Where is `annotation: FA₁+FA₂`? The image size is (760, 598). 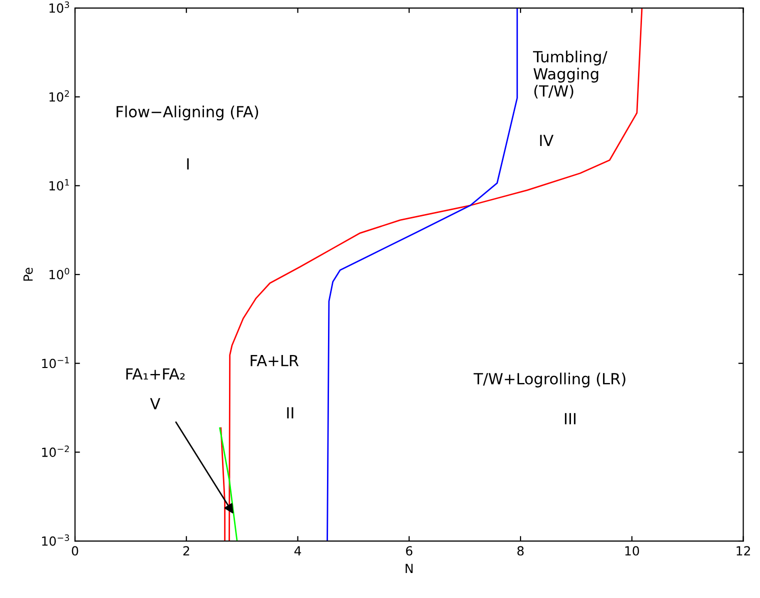 annotation: FA₁+FA₂ is located at coordinates (155, 374).